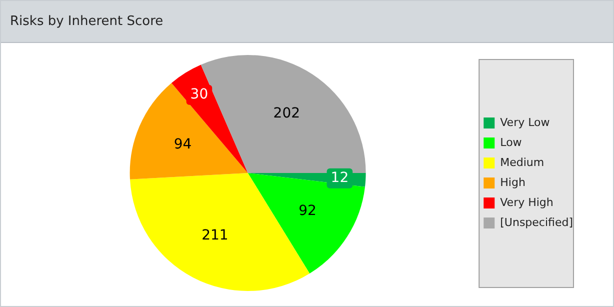 This screenshot has width=614, height=307. I want to click on data-label: 211, so click(215, 235).